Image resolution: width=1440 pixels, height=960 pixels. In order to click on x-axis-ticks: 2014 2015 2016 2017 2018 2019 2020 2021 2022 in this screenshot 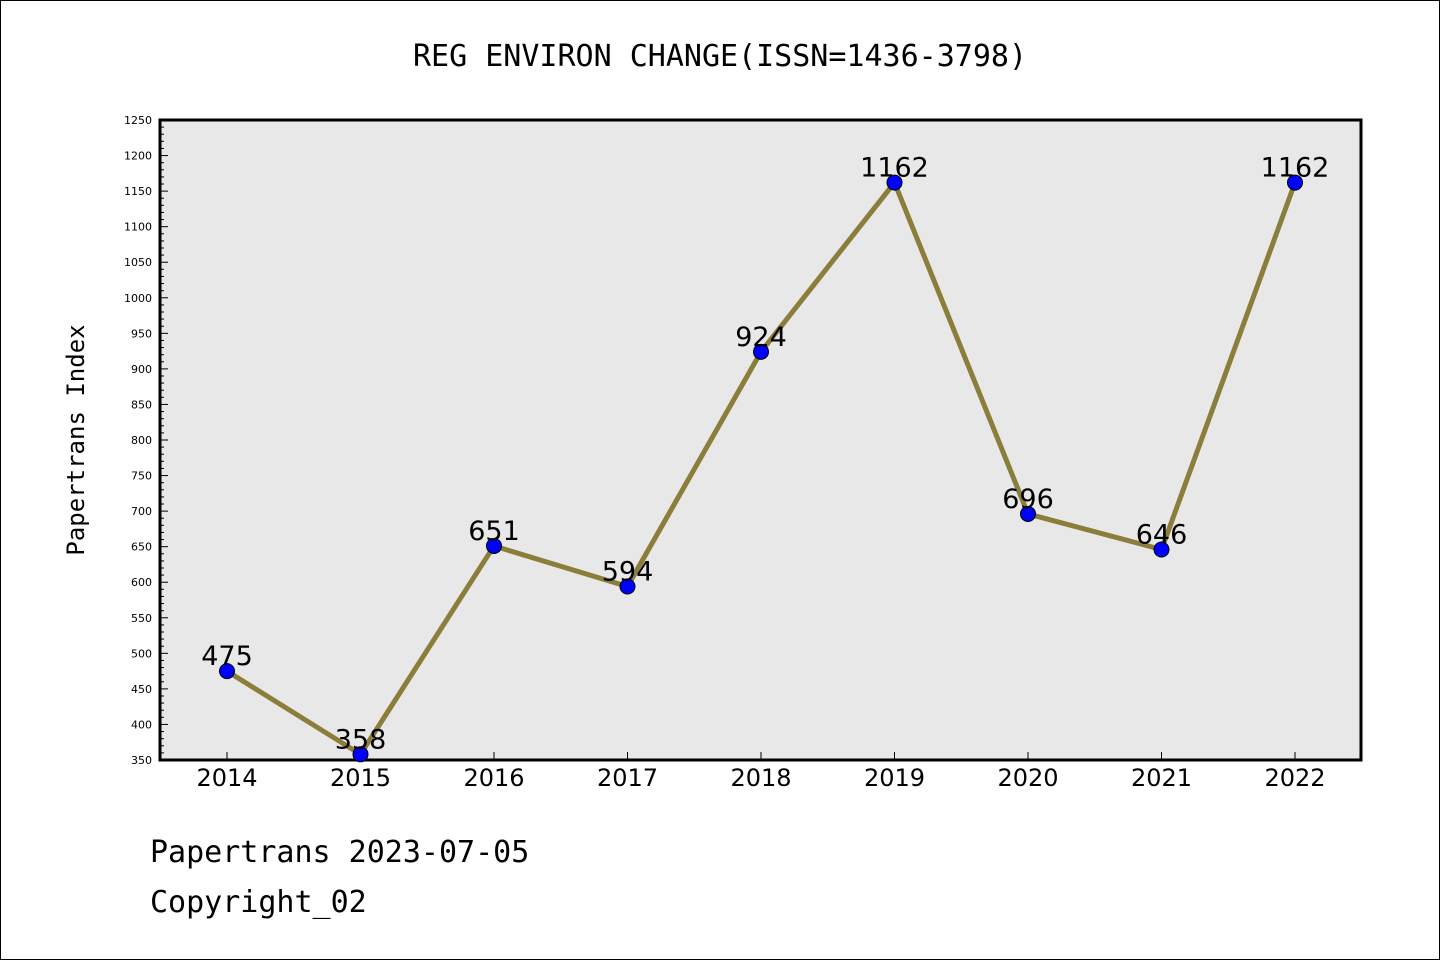, I will do `click(761, 772)`.